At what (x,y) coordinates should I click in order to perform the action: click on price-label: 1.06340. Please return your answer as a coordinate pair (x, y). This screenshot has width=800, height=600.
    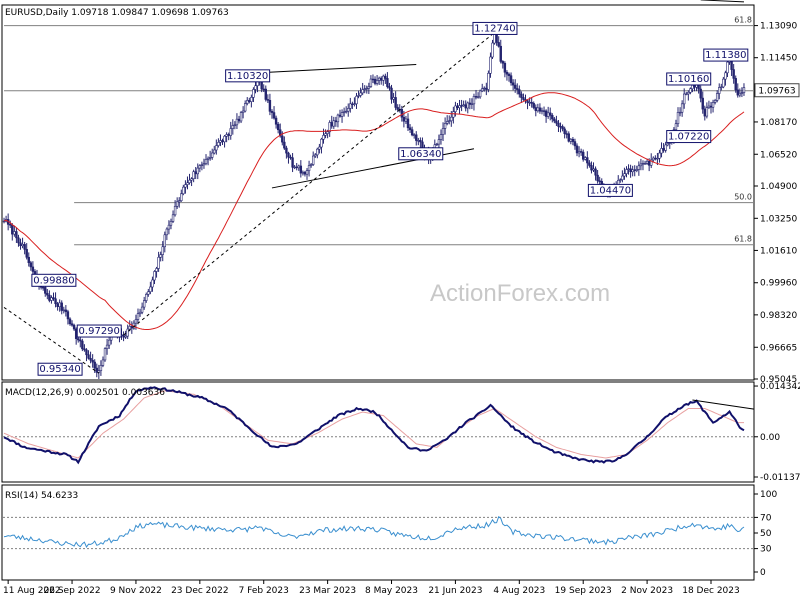
    Looking at the image, I should click on (420, 154).